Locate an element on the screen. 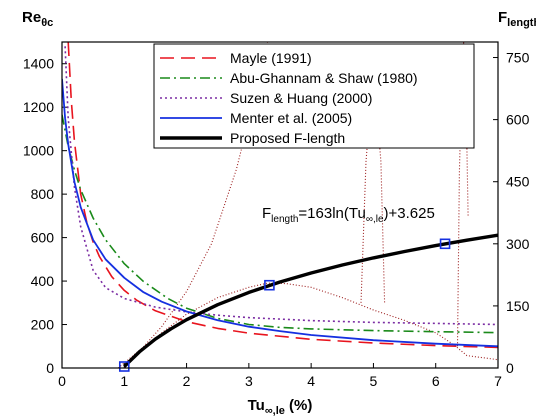  y-left-ticks: 0 200 400 600 800 1000 1200 1400 is located at coordinates (45, 216).